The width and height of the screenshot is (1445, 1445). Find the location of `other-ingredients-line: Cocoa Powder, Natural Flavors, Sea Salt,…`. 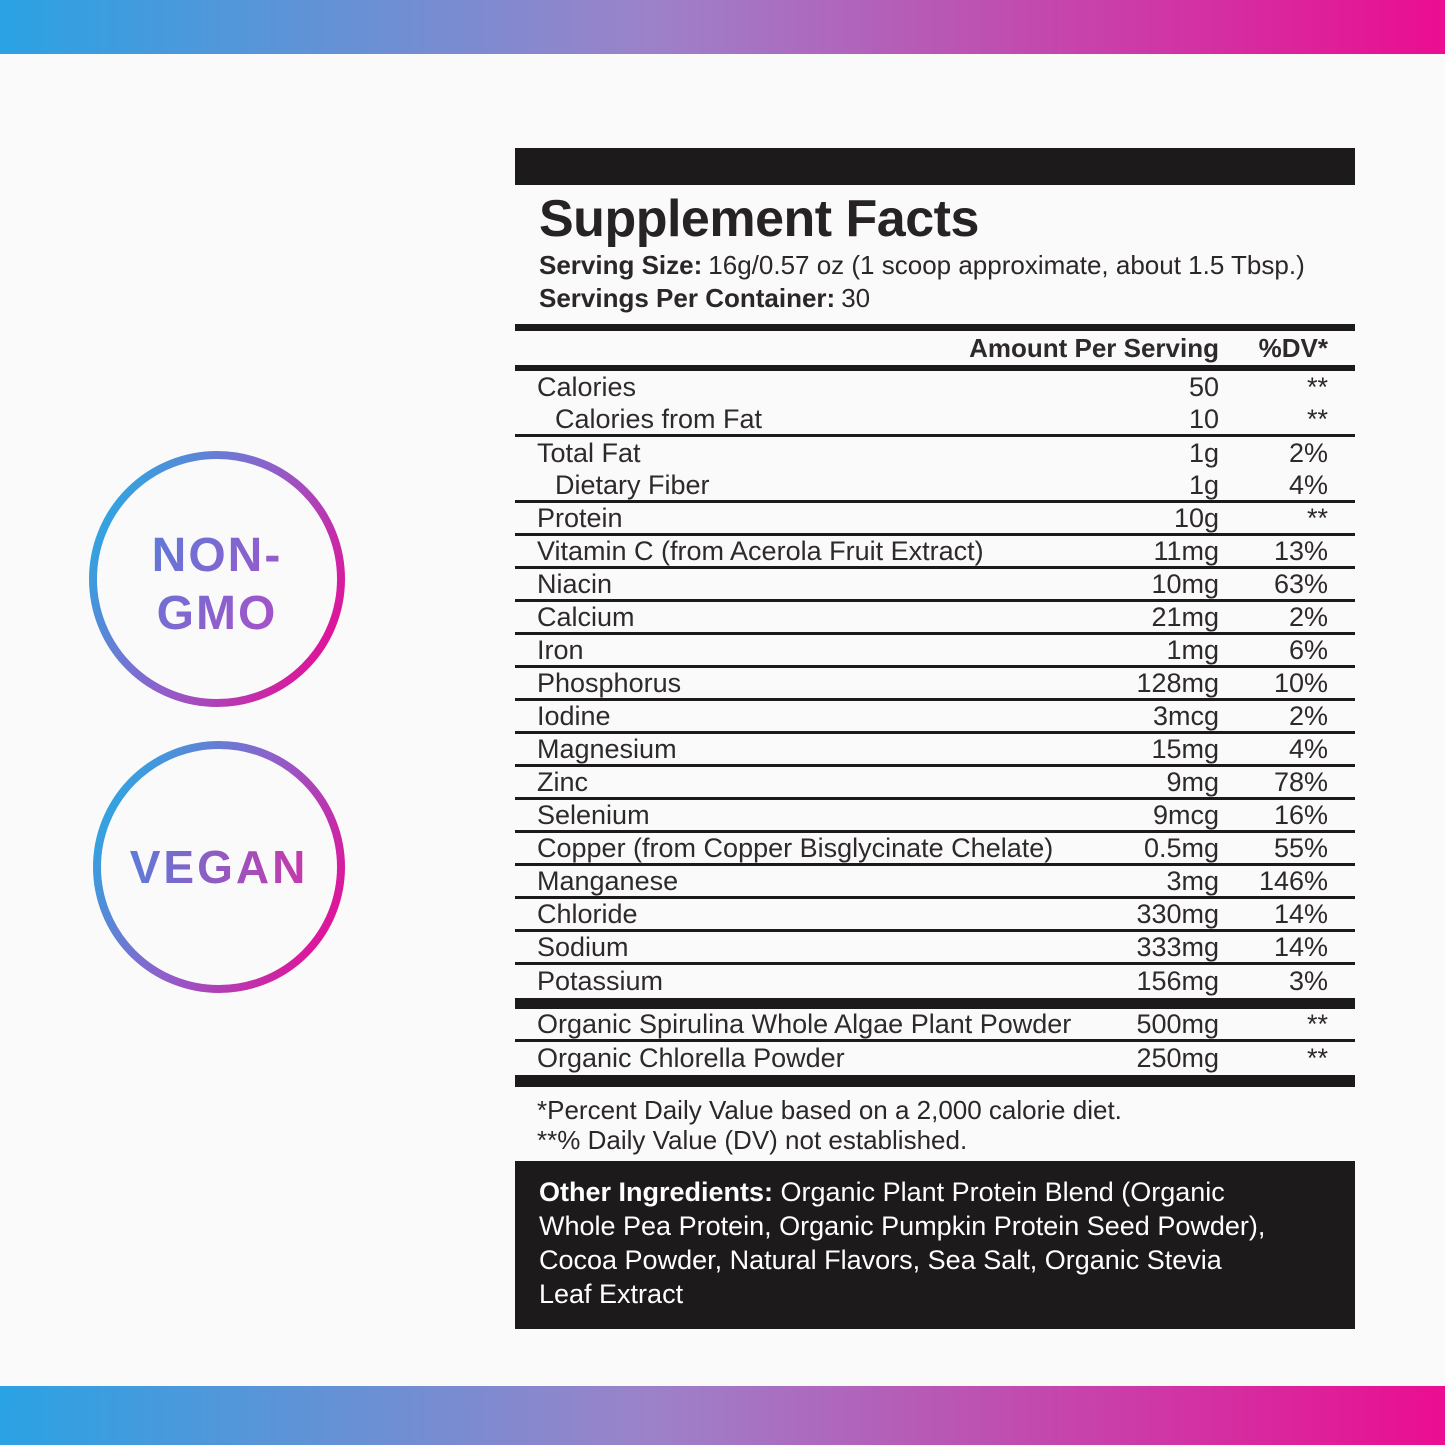

other-ingredients-line: Cocoa Powder, Natural Flavors, Sea Salt,… is located at coordinates (880, 1260).